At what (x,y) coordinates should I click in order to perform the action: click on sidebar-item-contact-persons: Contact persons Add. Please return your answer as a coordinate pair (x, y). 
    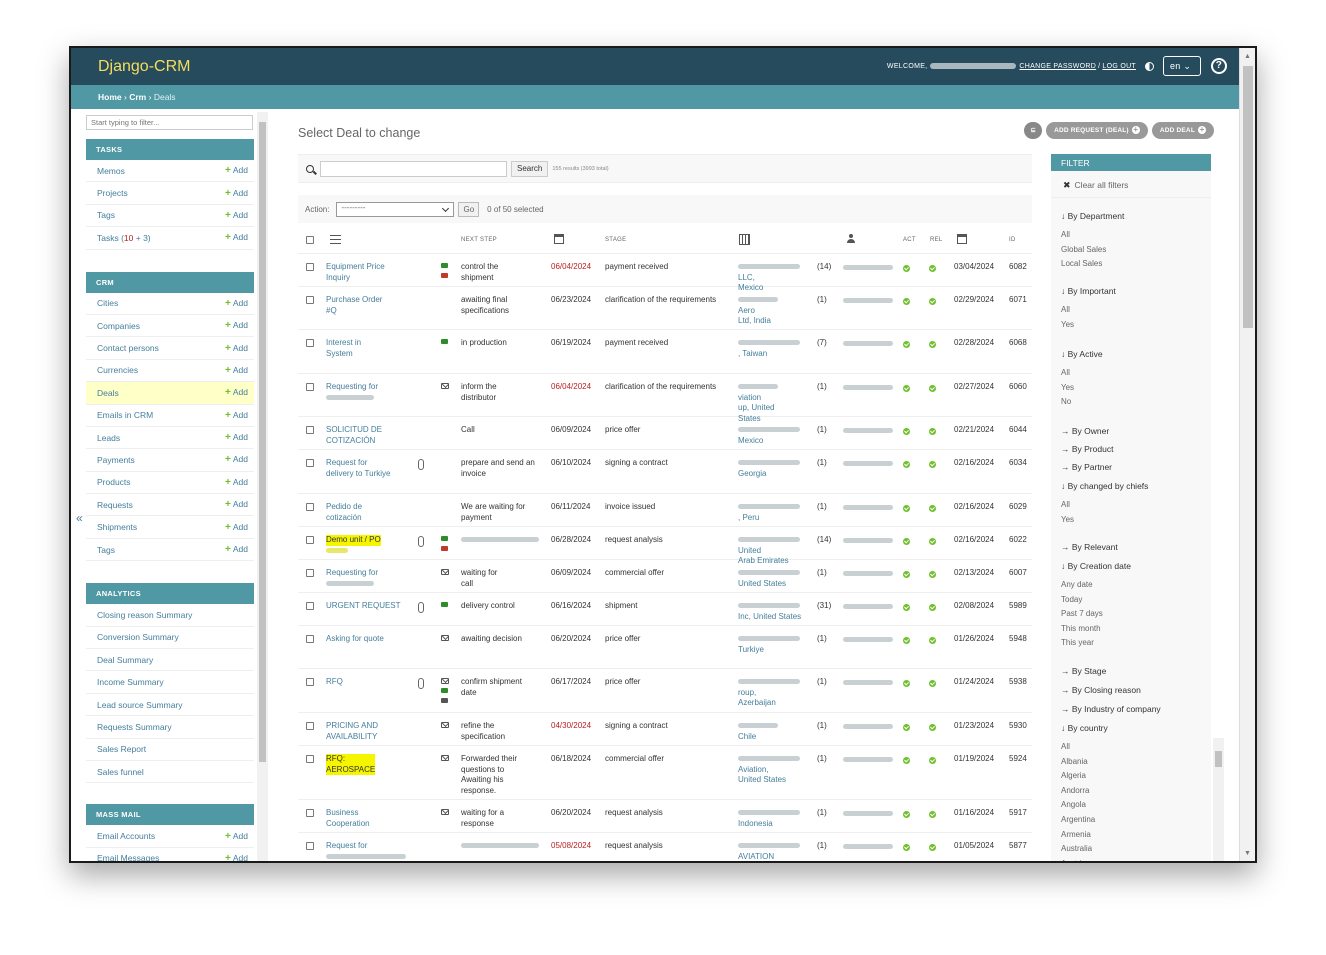
    Looking at the image, I should click on (170, 348).